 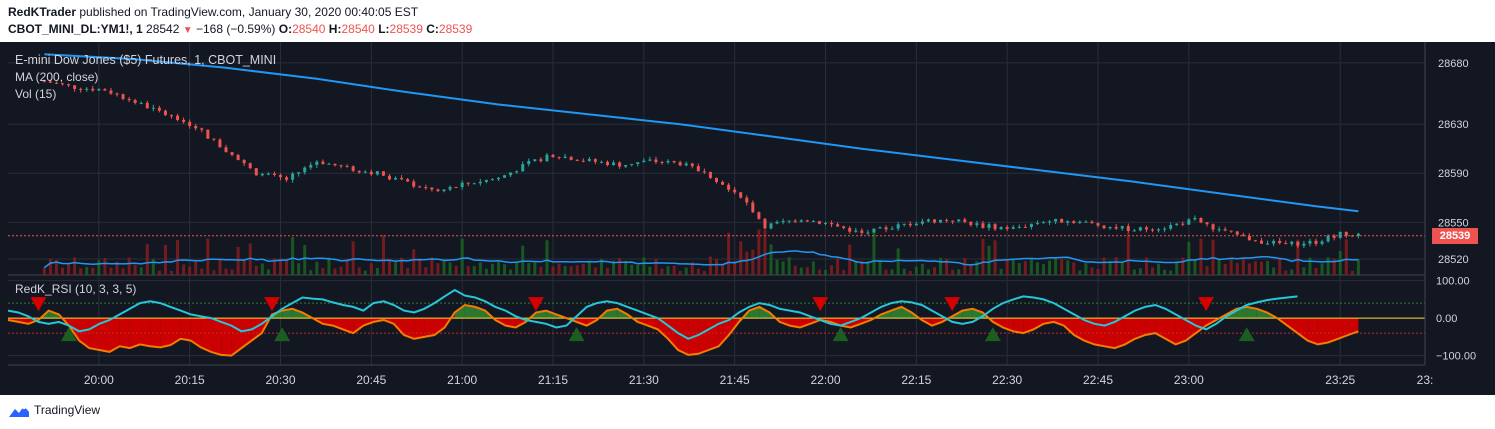 I want to click on price-change: −168 (−0.59%), so click(x=236, y=29).